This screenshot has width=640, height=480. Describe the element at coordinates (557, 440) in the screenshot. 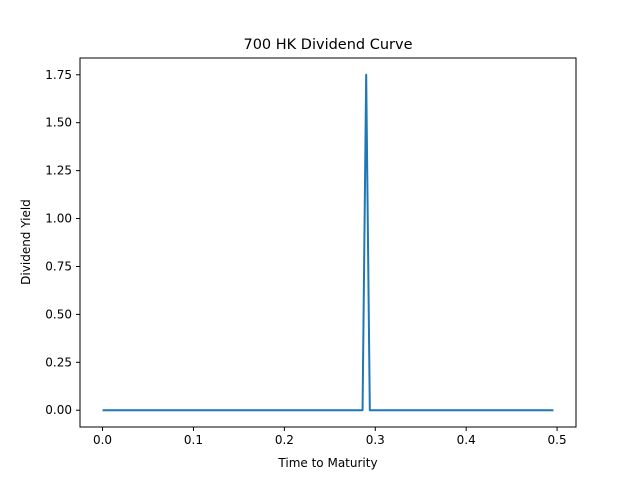

I see `x-tick-label: 0.5` at that location.